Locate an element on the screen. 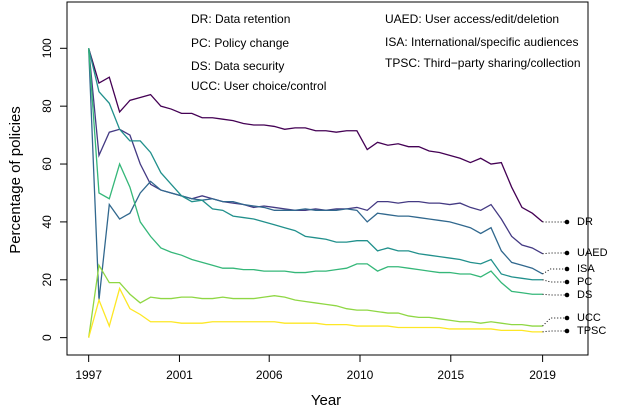 This screenshot has width=626, height=414. series-label: DS is located at coordinates (584, 295).